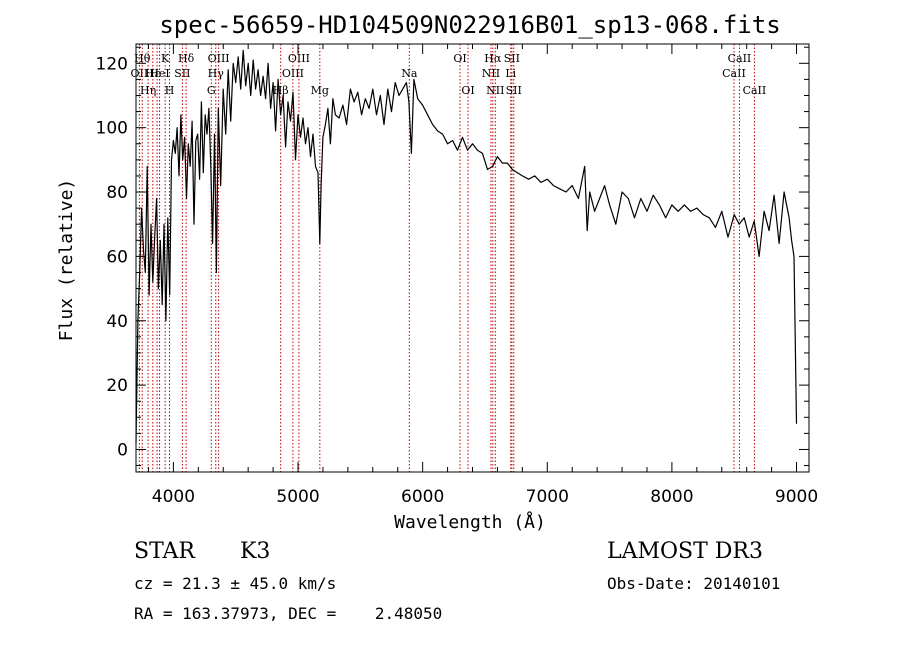  I want to click on x-tick-label: 6000, so click(422, 497).